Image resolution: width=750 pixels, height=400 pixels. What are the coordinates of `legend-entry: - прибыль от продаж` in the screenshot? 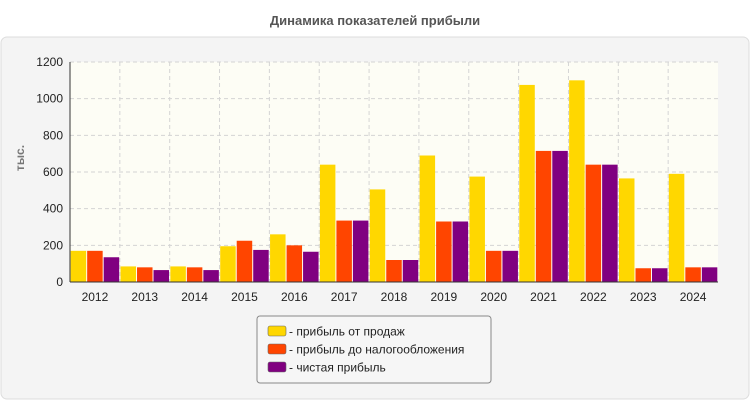 It's located at (347, 332).